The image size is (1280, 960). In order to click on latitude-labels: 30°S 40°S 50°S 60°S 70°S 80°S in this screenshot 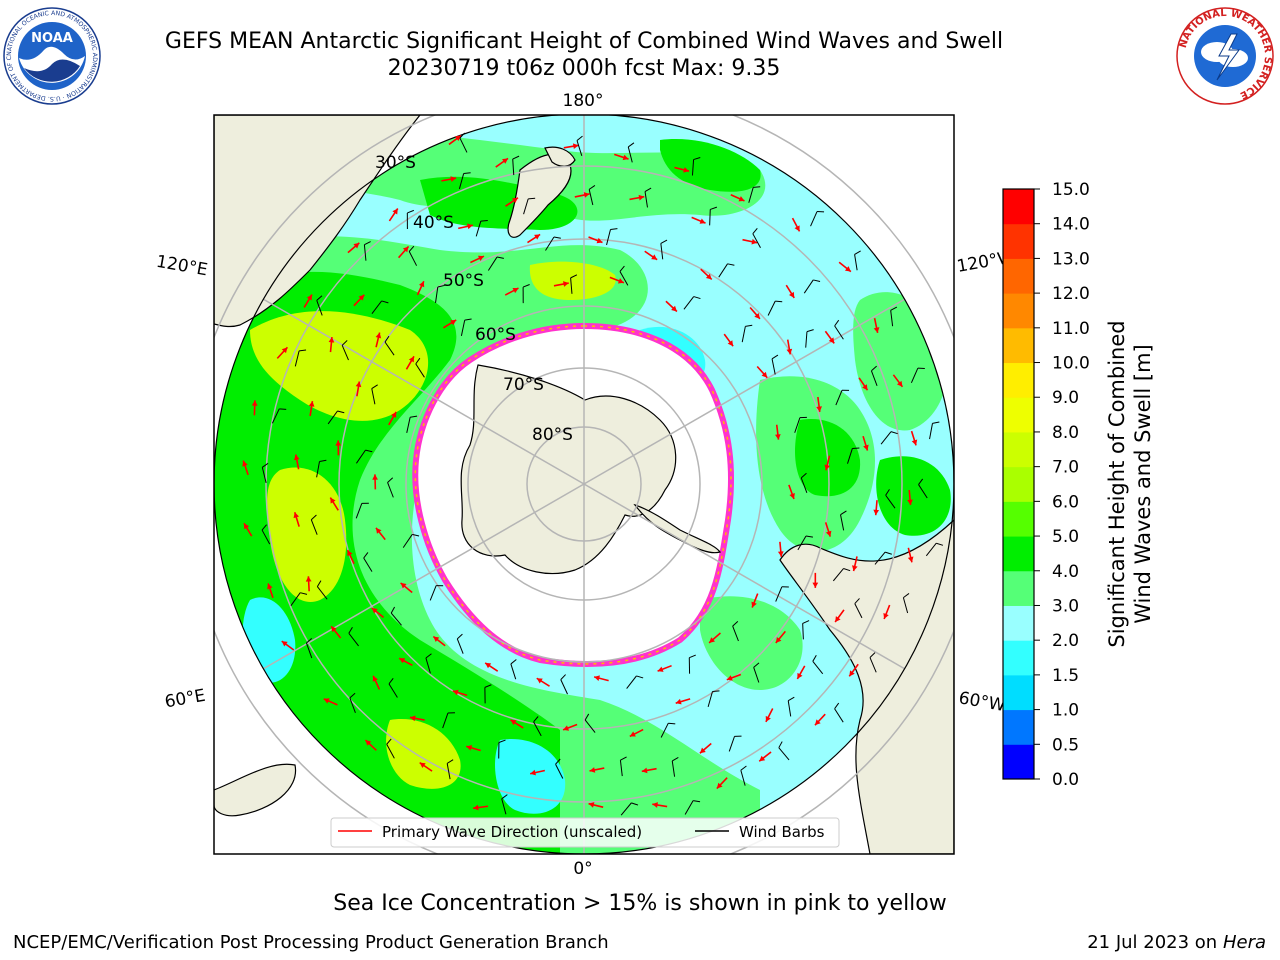, I will do `click(474, 299)`.